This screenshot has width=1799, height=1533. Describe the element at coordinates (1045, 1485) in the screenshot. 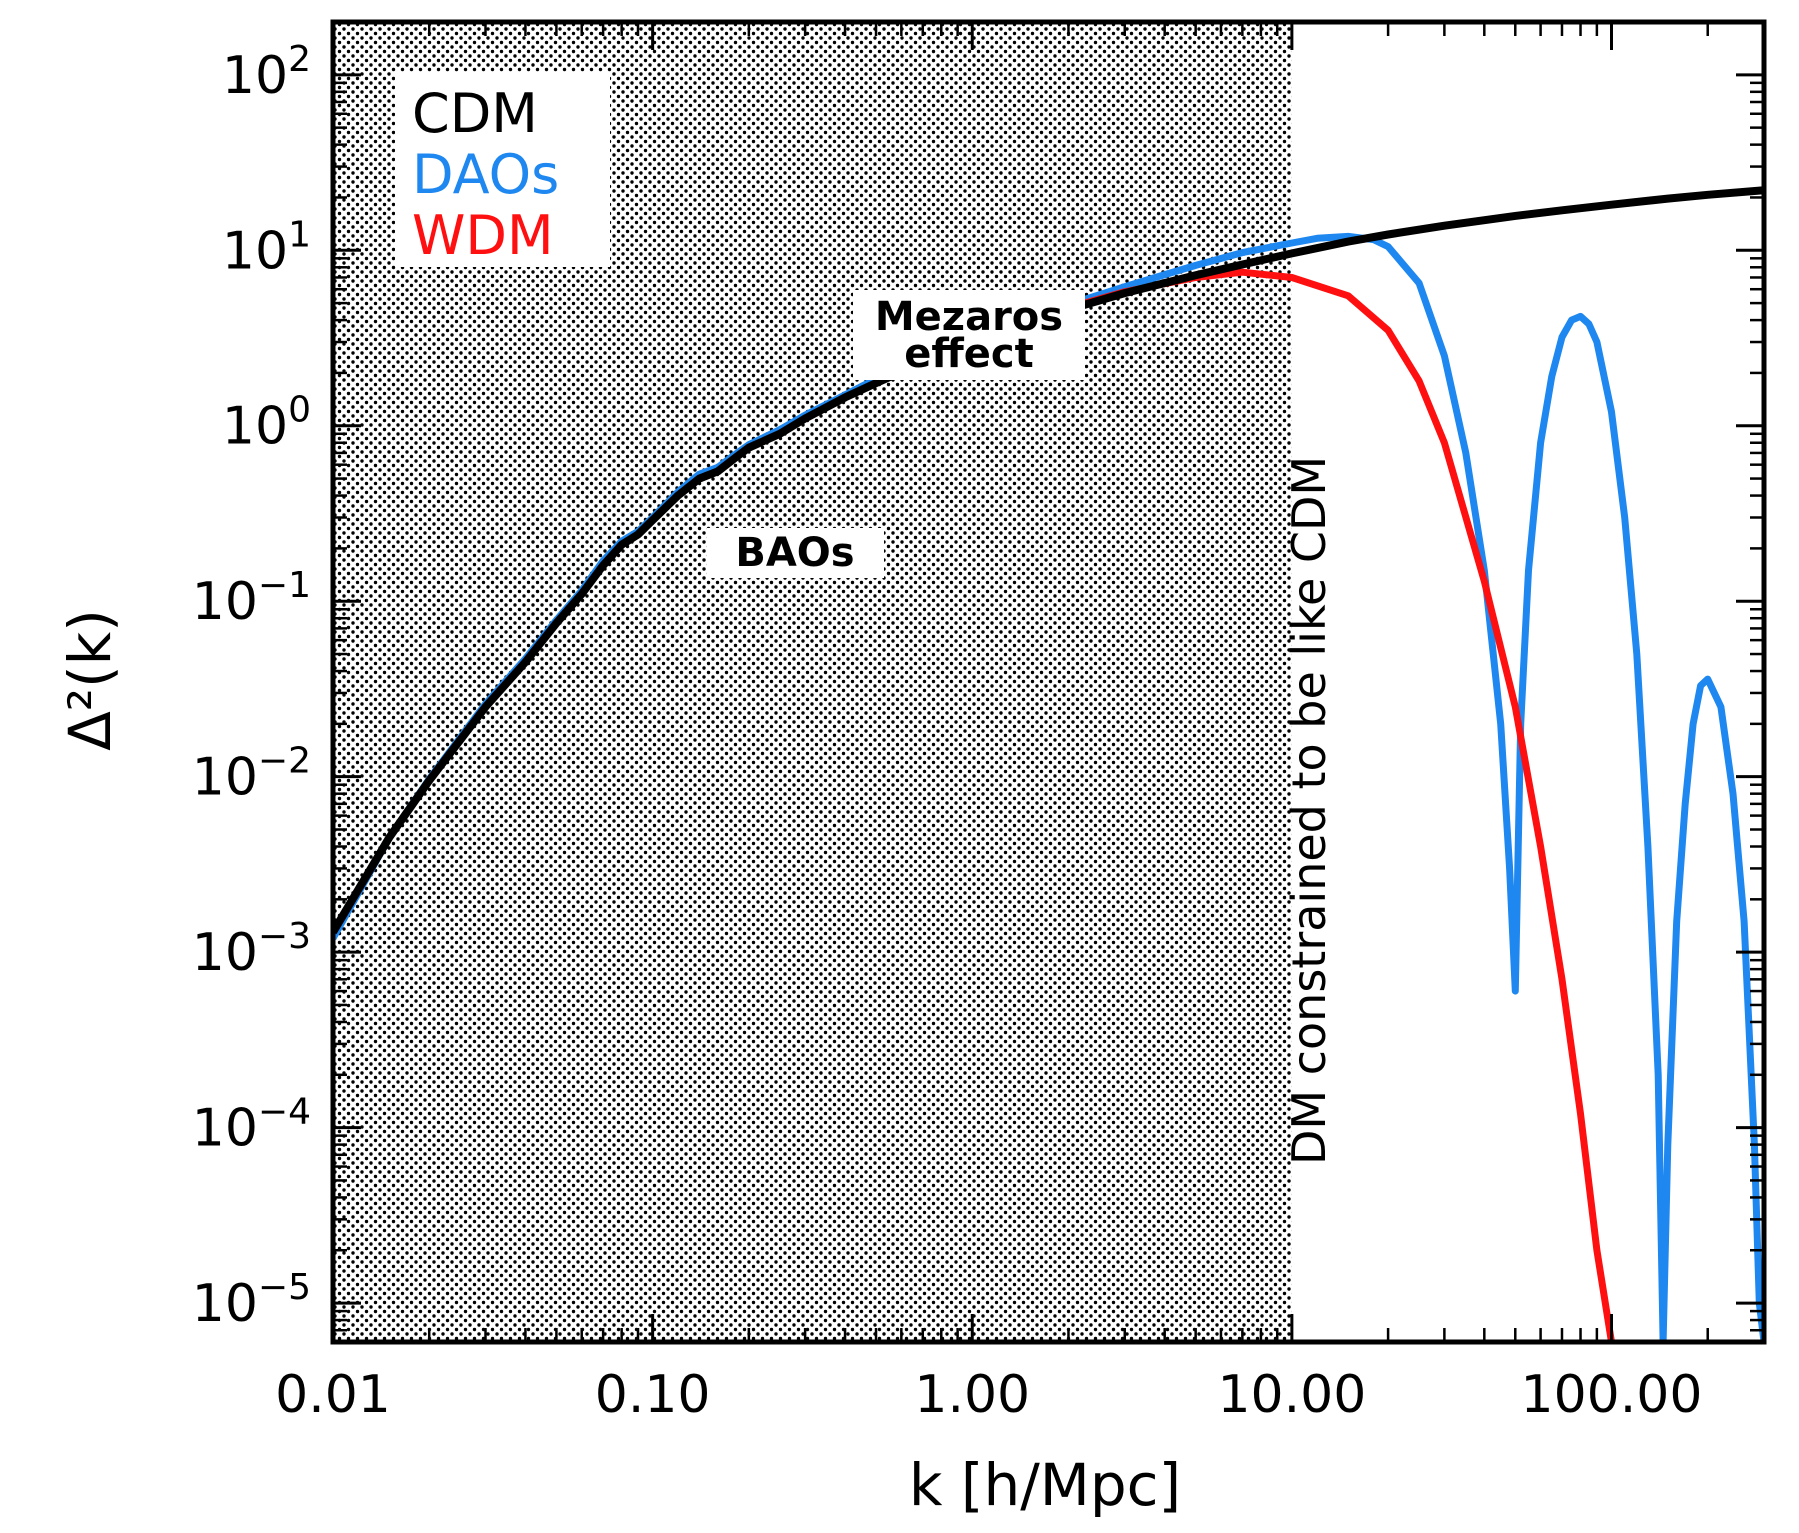

I see `x-axis-title: k [h/Mpc]` at that location.